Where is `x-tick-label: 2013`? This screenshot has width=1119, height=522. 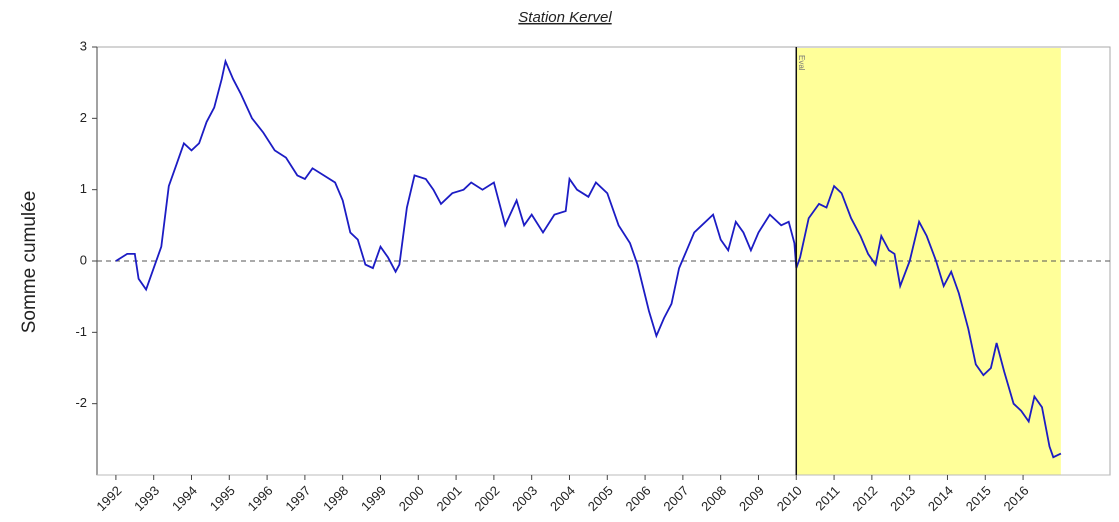
x-tick-label: 2013 is located at coordinates (902, 498).